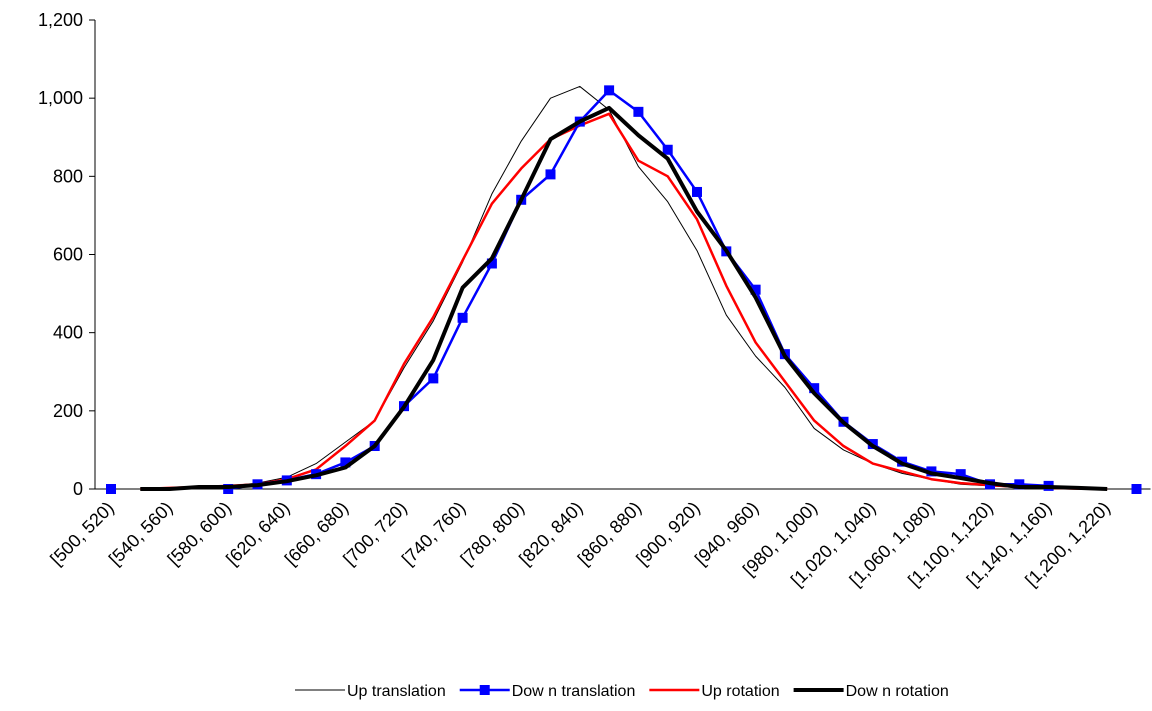 Image resolution: width=1152 pixels, height=711 pixels. I want to click on legend-label: Up rotation, so click(740, 691).